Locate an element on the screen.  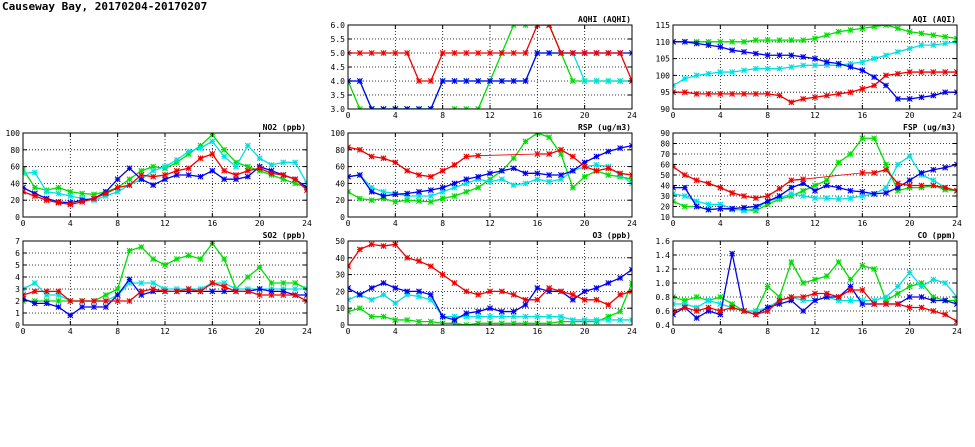
x-tick-label: 16 is located at coordinates (213, 331).